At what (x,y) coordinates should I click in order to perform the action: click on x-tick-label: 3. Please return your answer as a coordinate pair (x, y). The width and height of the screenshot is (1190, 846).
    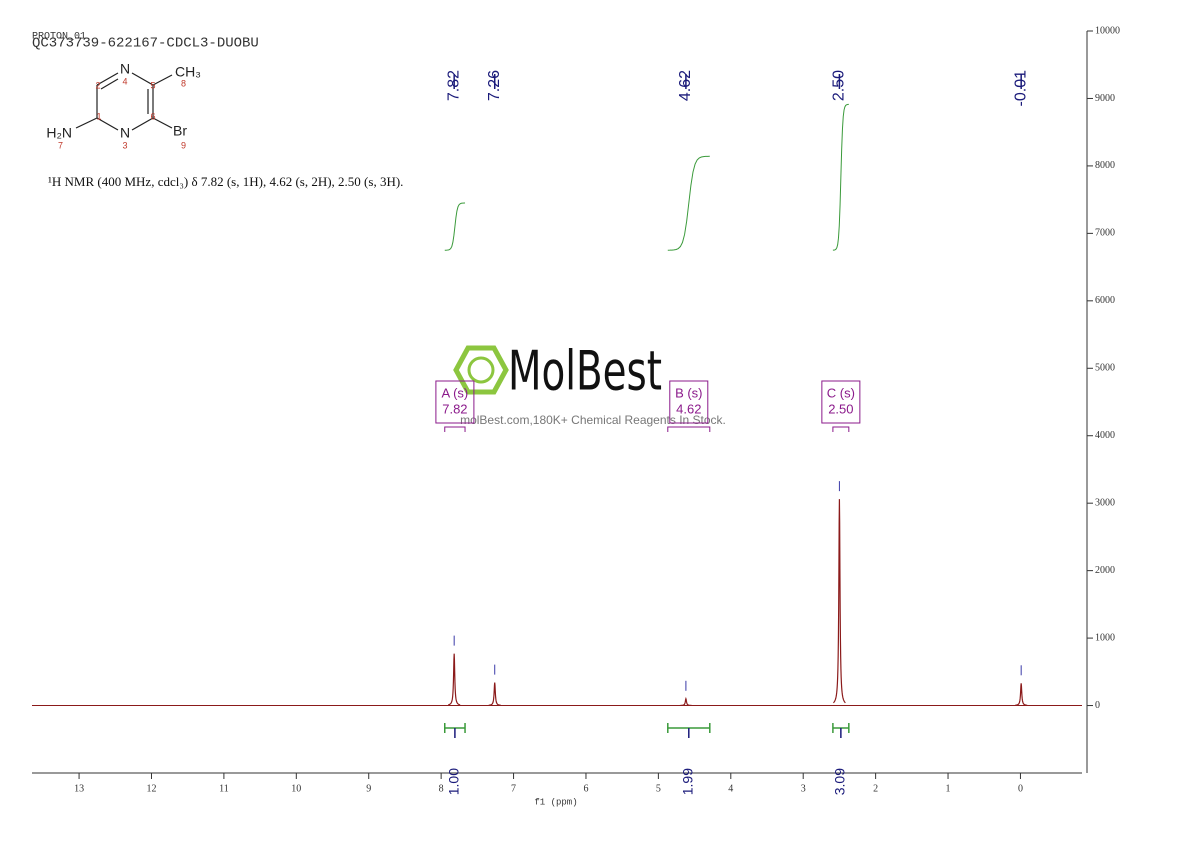
    Looking at the image, I should click on (803, 788).